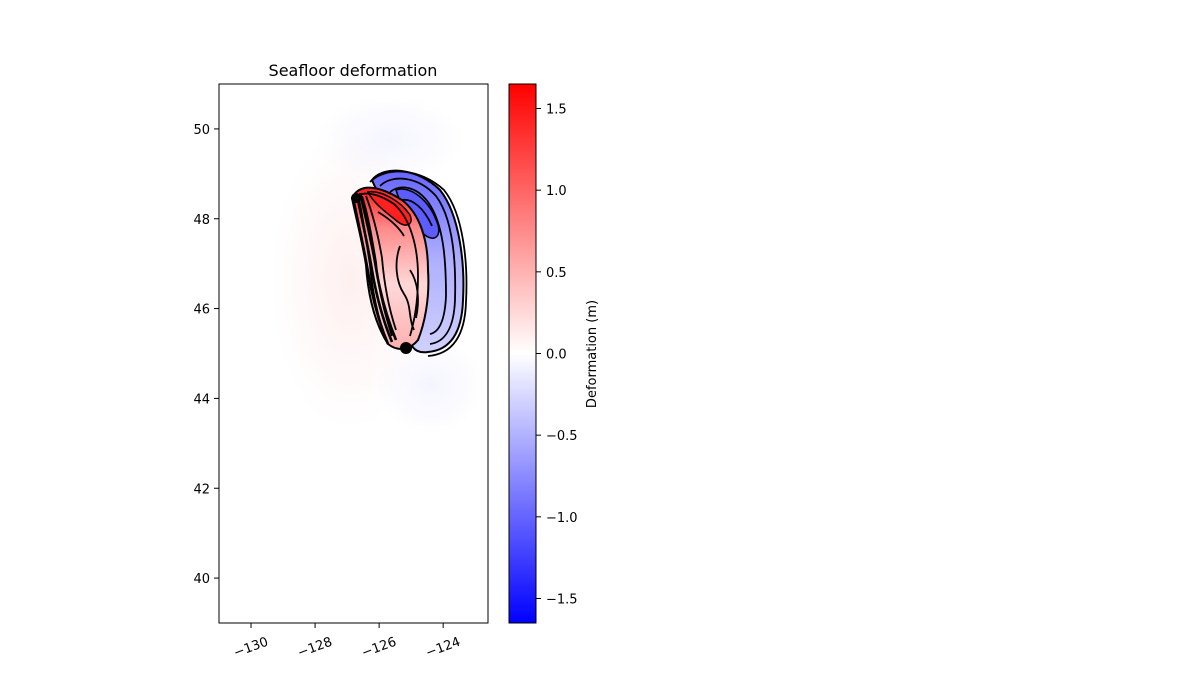 This screenshot has height=700, width=1200. Describe the element at coordinates (556, 110) in the screenshot. I see `colorbar-tick-label: 1.5` at that location.